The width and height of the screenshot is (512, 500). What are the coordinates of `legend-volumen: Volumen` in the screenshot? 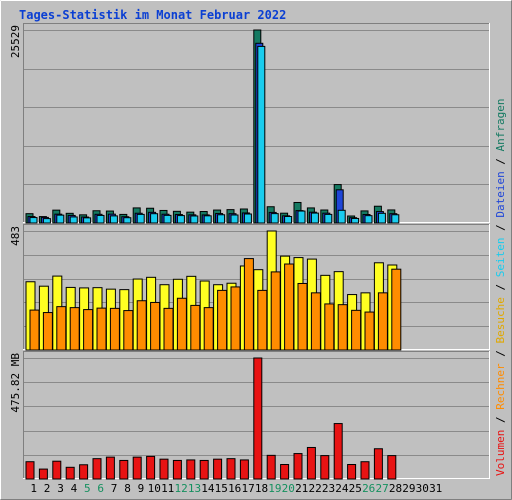 It's located at (500, 453).